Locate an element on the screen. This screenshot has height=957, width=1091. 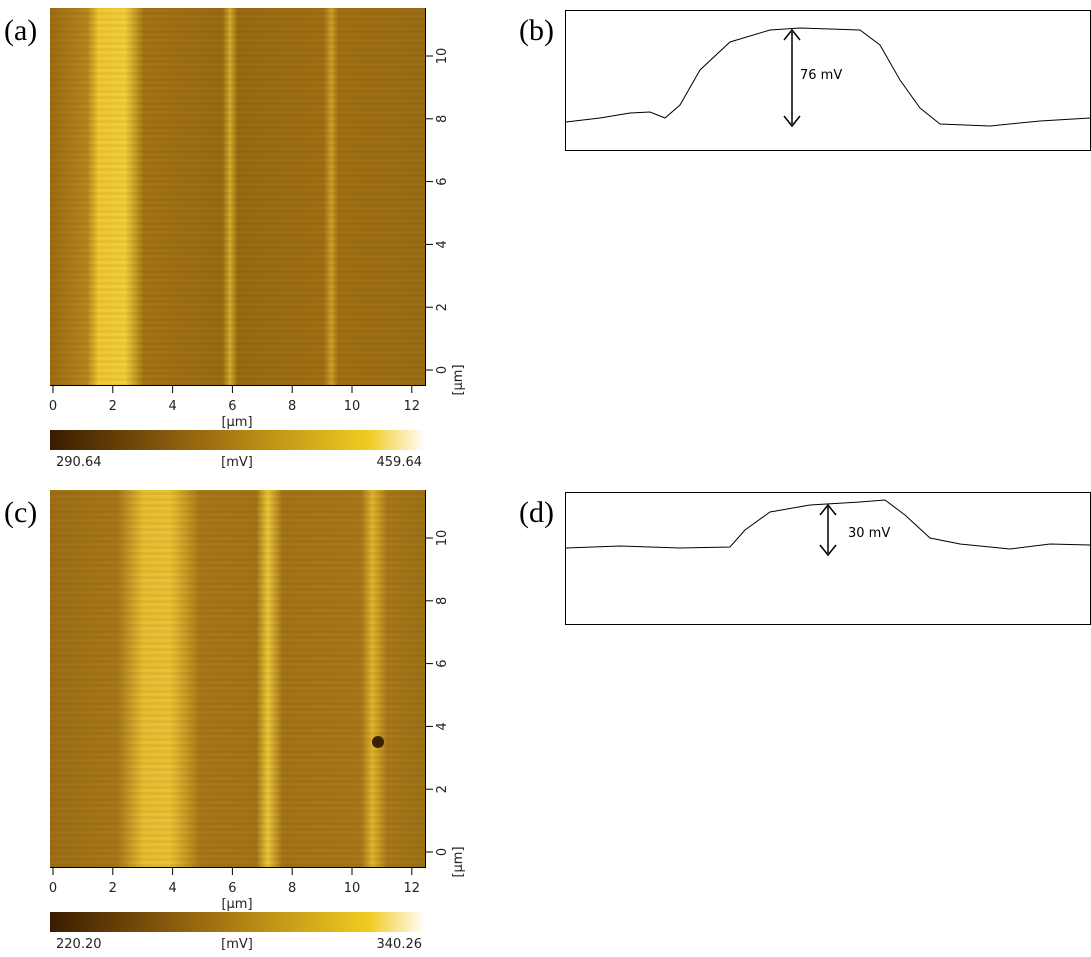
colorbar-min: 220.20 is located at coordinates (79, 944).